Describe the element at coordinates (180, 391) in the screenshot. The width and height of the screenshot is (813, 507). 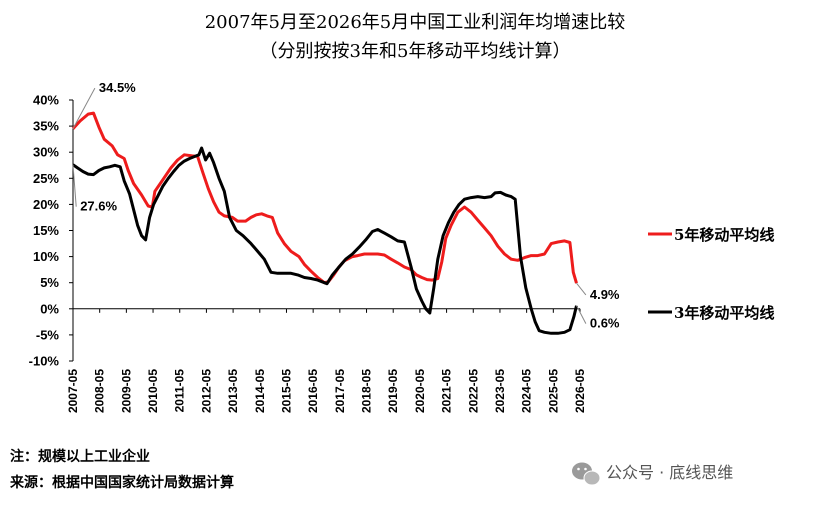
I see `x-tick-label: 2011-05` at that location.